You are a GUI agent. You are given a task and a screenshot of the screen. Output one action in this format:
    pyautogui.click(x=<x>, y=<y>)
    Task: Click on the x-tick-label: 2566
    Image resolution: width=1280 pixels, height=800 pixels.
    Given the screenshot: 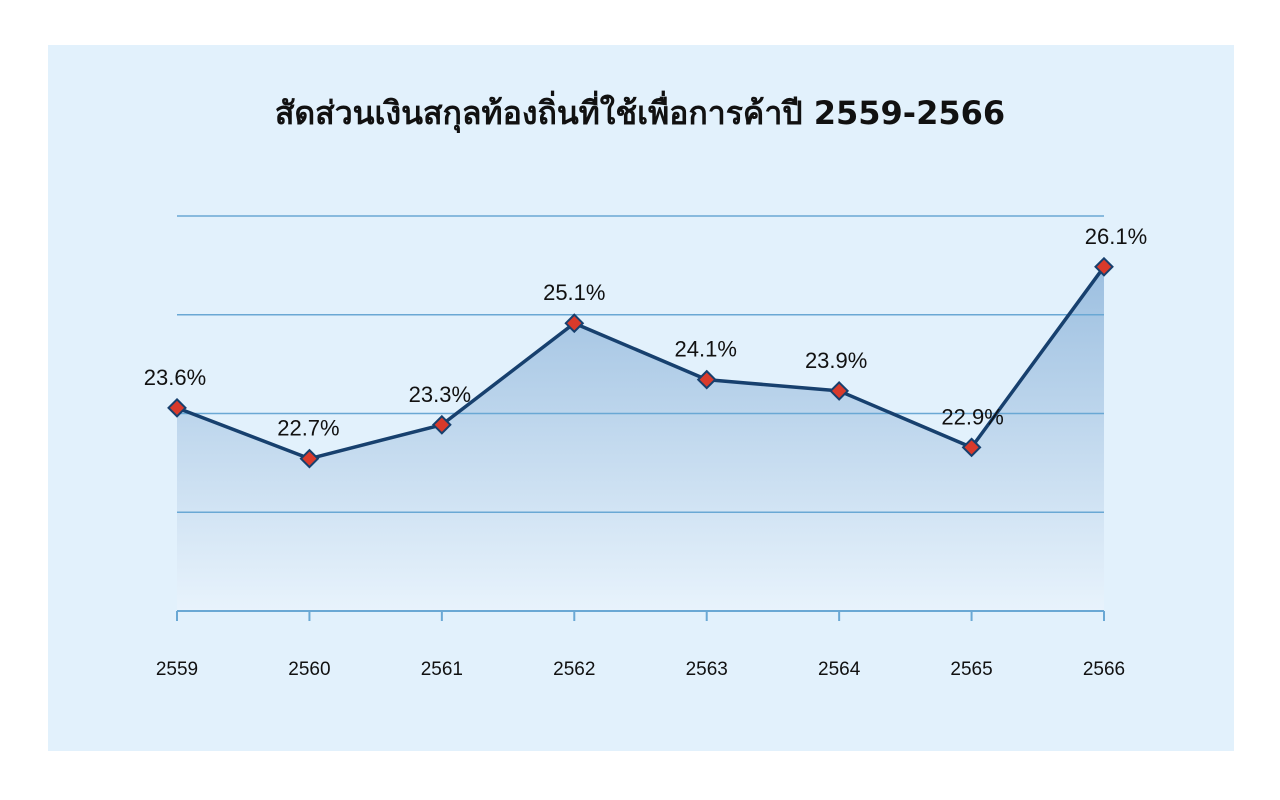 What is the action you would take?
    pyautogui.click(x=1104, y=669)
    